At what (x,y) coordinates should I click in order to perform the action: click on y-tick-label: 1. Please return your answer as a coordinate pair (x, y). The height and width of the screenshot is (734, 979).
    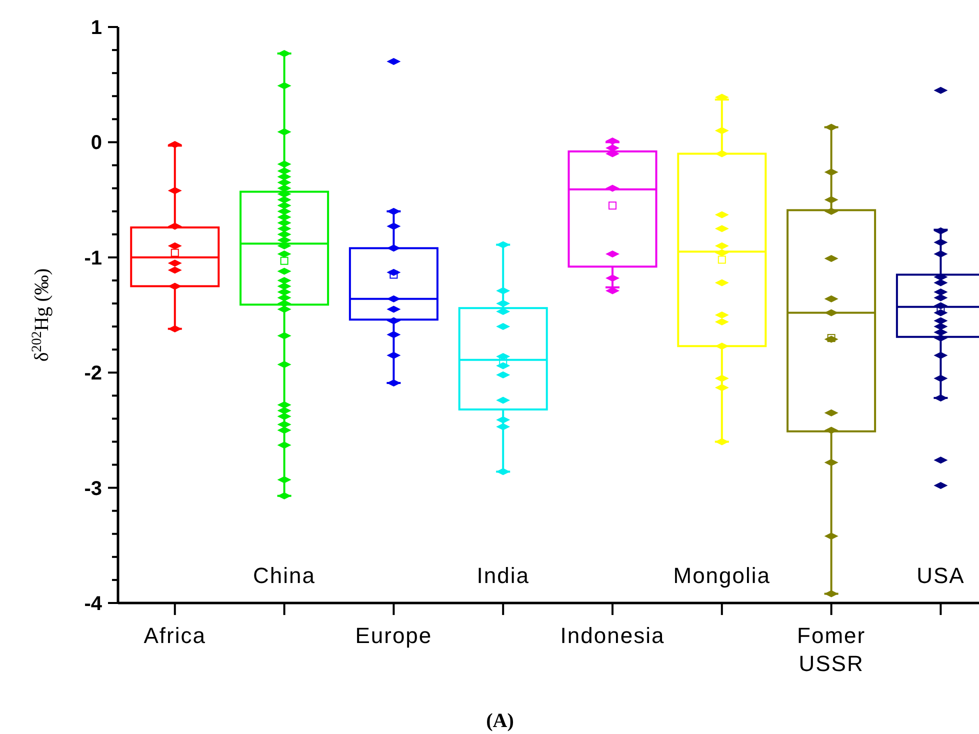
    Looking at the image, I should click on (96, 28).